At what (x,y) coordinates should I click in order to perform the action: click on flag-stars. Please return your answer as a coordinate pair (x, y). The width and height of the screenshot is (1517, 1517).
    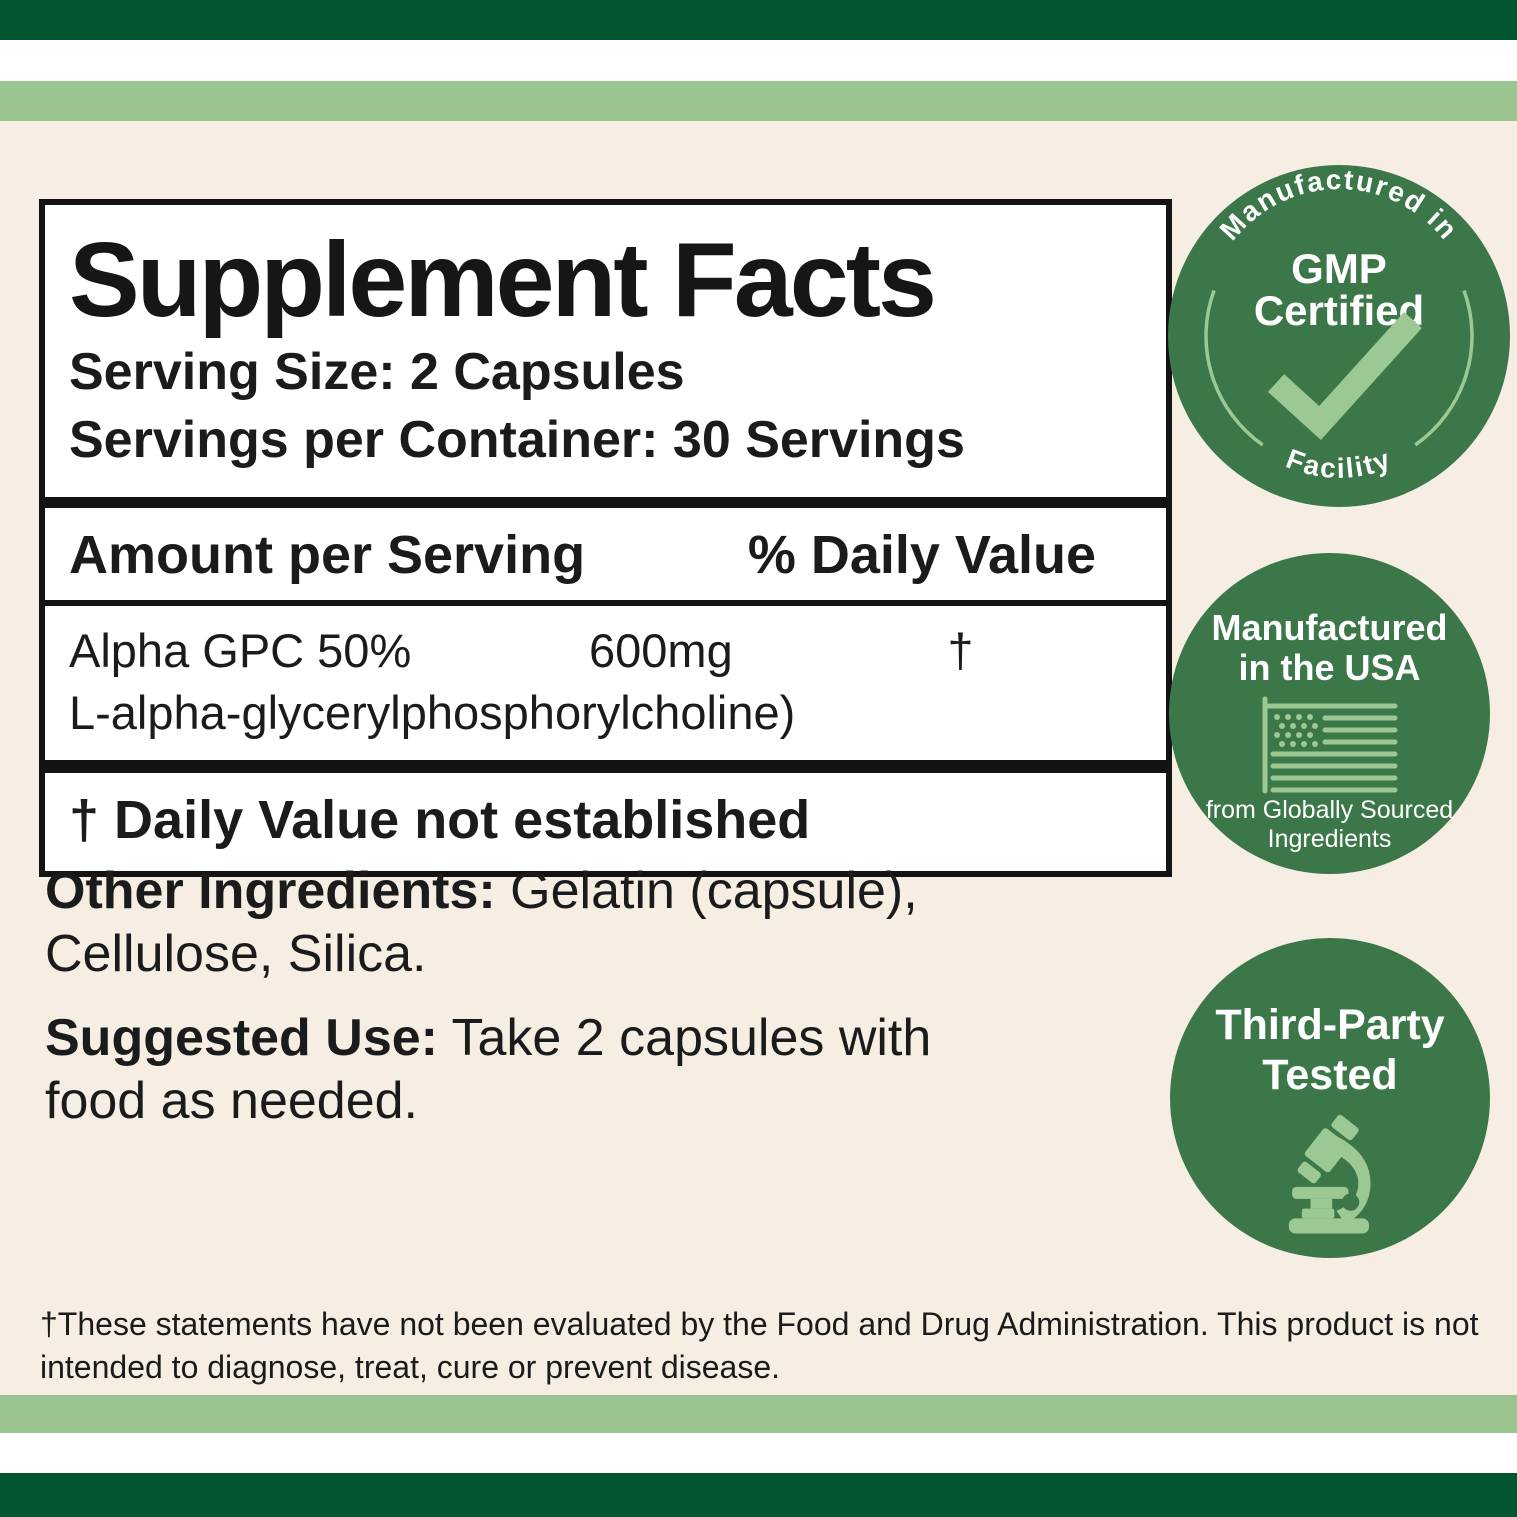
    Looking at the image, I should click on (1295, 730).